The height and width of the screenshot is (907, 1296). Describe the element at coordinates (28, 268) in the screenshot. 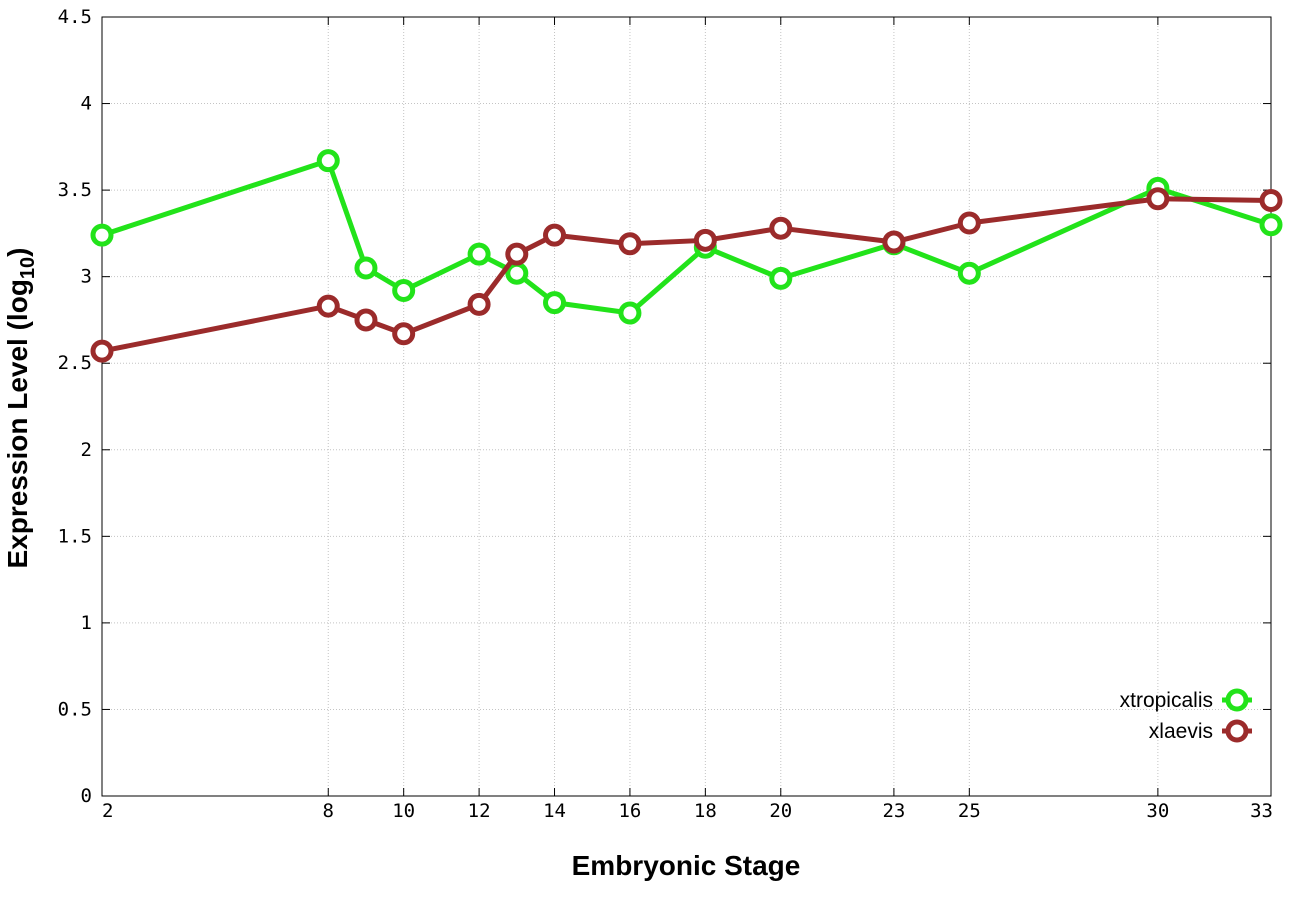

I see `y-axis-title-subscript: 10` at that location.